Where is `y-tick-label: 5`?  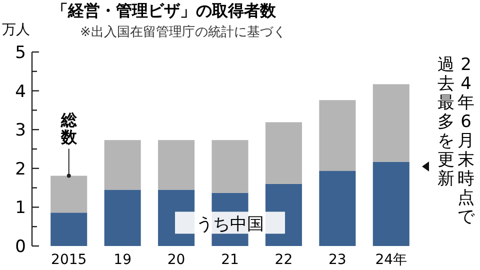
y-tick-label: 5 is located at coordinates (20, 53).